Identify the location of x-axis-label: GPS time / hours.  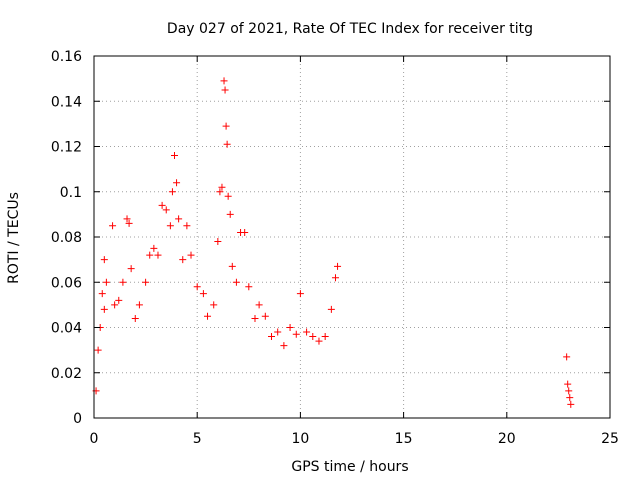
(349, 467).